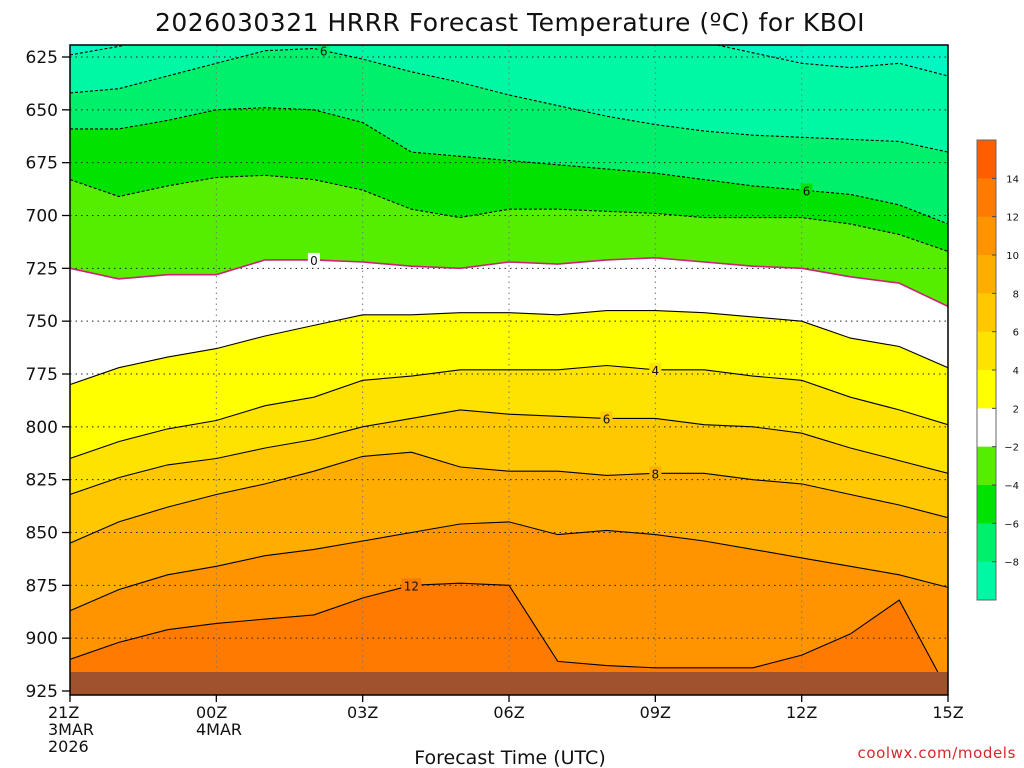 This screenshot has height=768, width=1024. I want to click on fill-band-top, so click(509, 60).